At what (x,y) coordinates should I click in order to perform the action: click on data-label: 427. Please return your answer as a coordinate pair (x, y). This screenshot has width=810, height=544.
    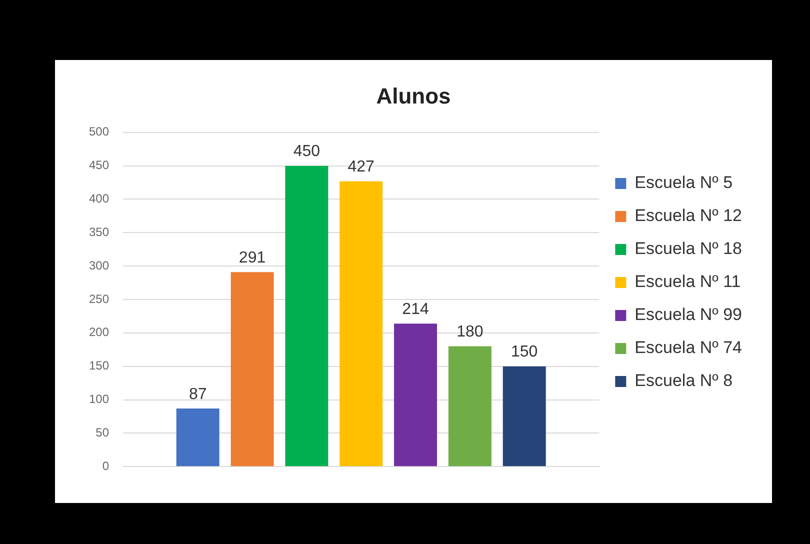
    Looking at the image, I should click on (361, 167).